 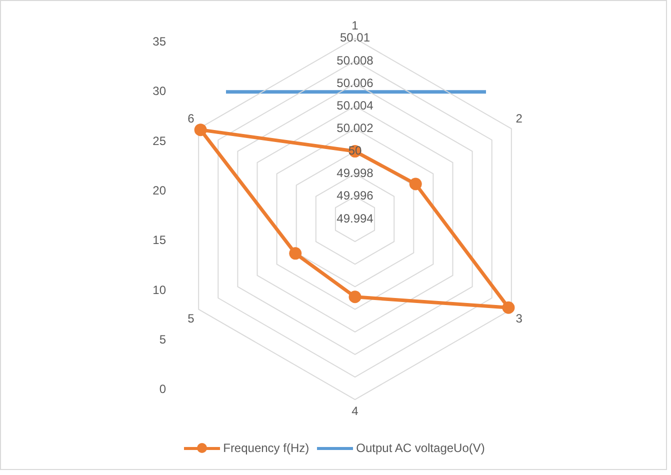 I want to click on y-tick-label: 50, so click(x=355, y=151).